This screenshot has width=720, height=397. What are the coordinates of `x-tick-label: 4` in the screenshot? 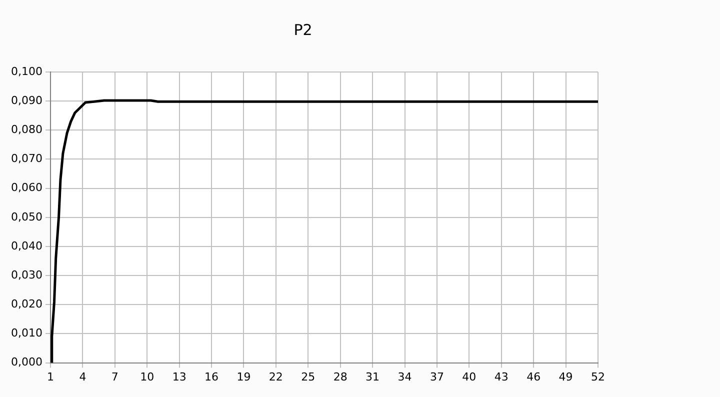 It's located at (82, 377).